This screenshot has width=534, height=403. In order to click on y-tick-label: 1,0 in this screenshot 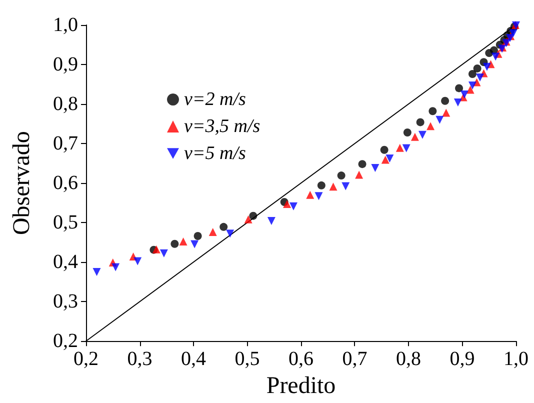, I will do `click(65, 25)`.